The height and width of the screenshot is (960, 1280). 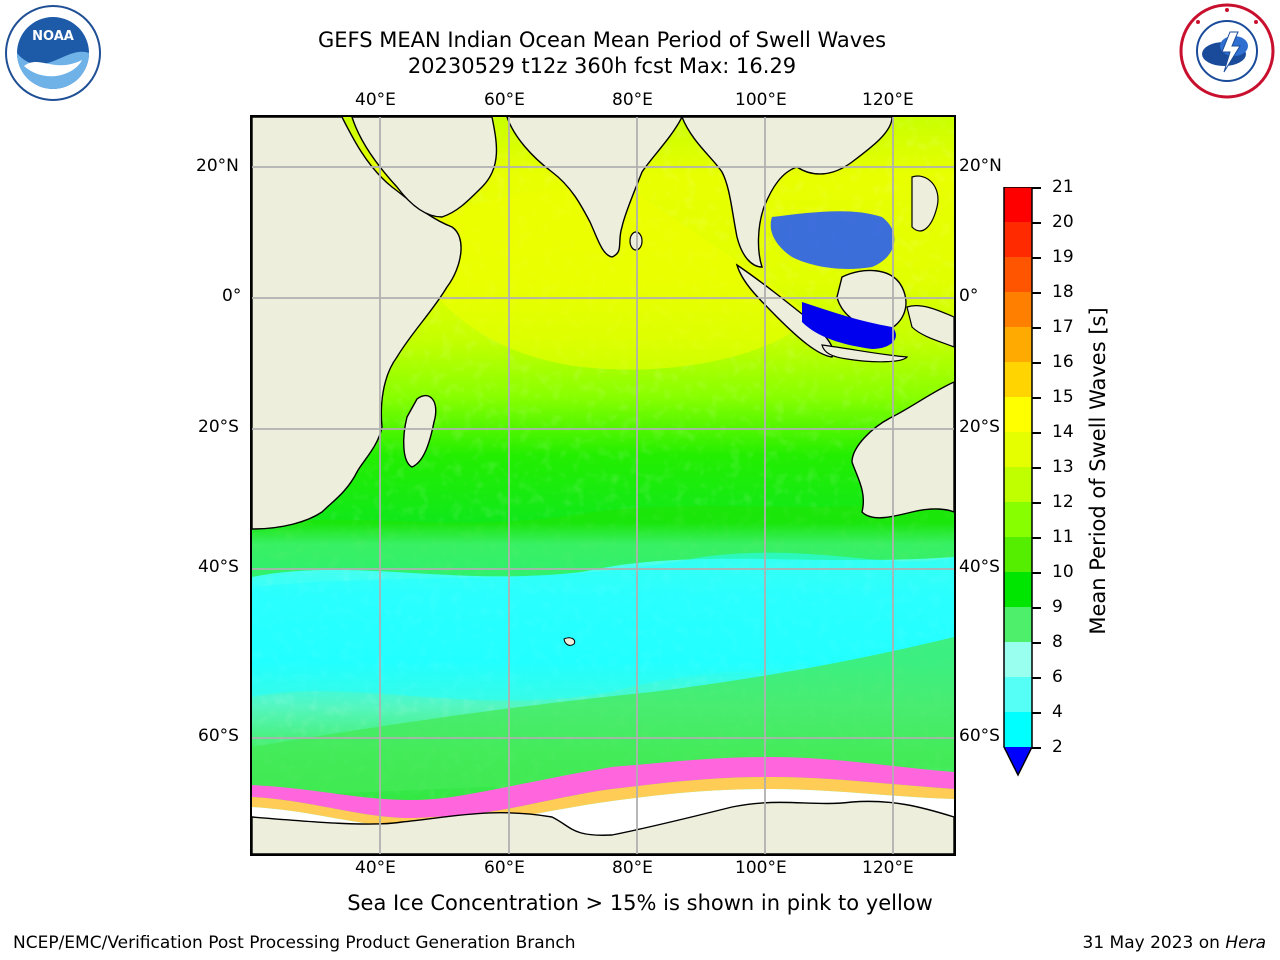 I want to click on kerguelen-land, so click(x=569, y=641).